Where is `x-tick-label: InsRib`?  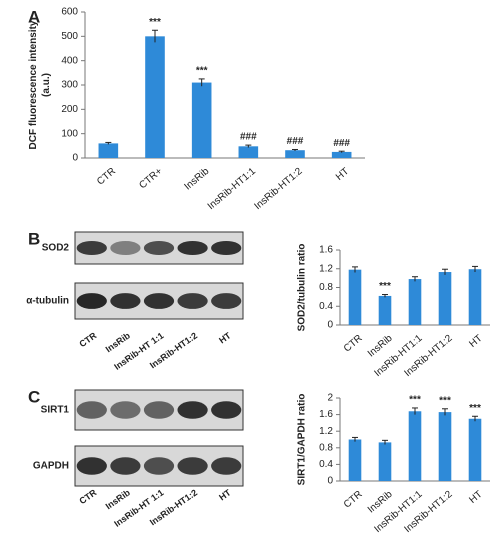 x-tick-label: InsRib is located at coordinates (196, 179).